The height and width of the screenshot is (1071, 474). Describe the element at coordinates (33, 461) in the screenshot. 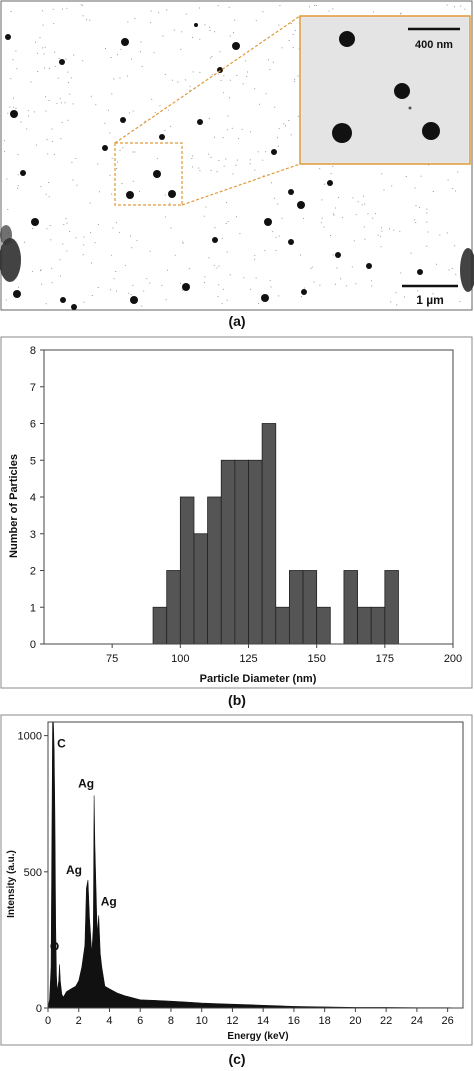

I see `histogram-ytick-label: 5` at that location.